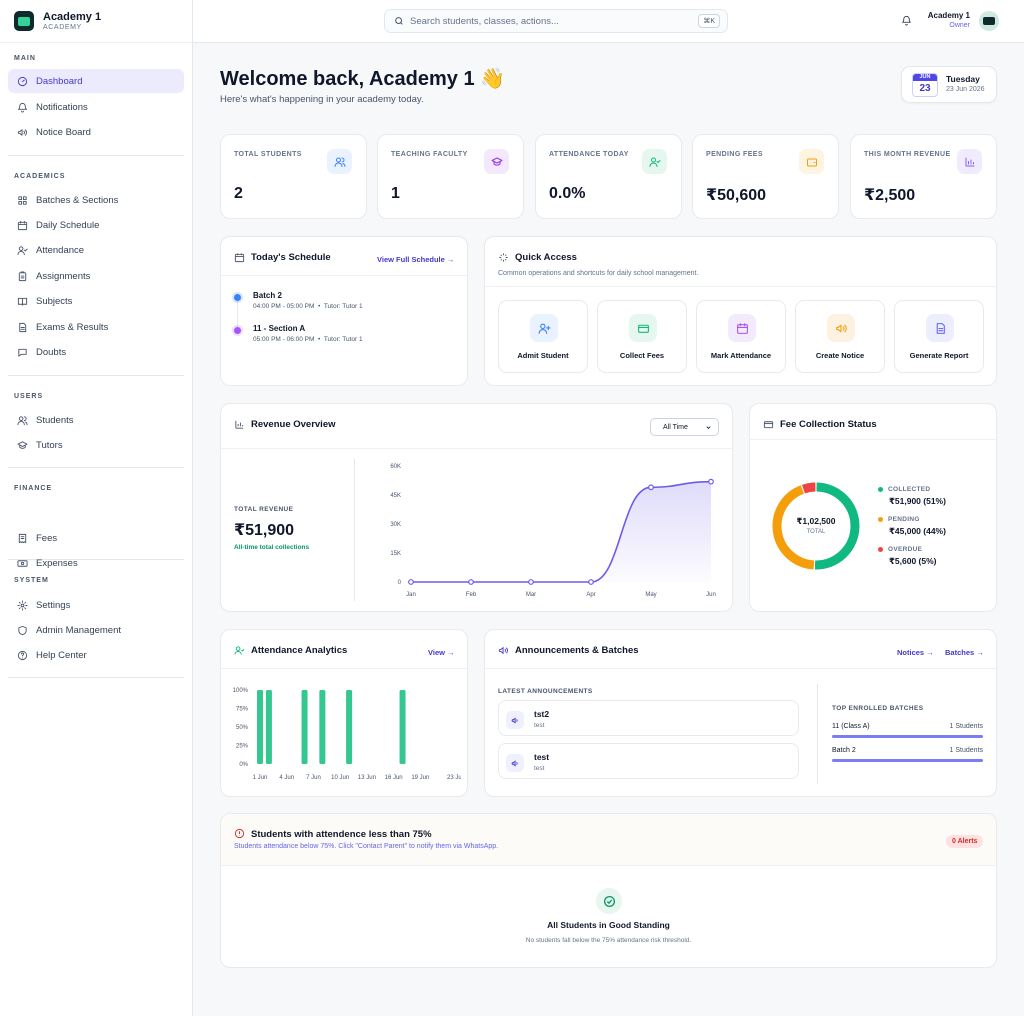  I want to click on brand-name: Academy 1, so click(72, 17).